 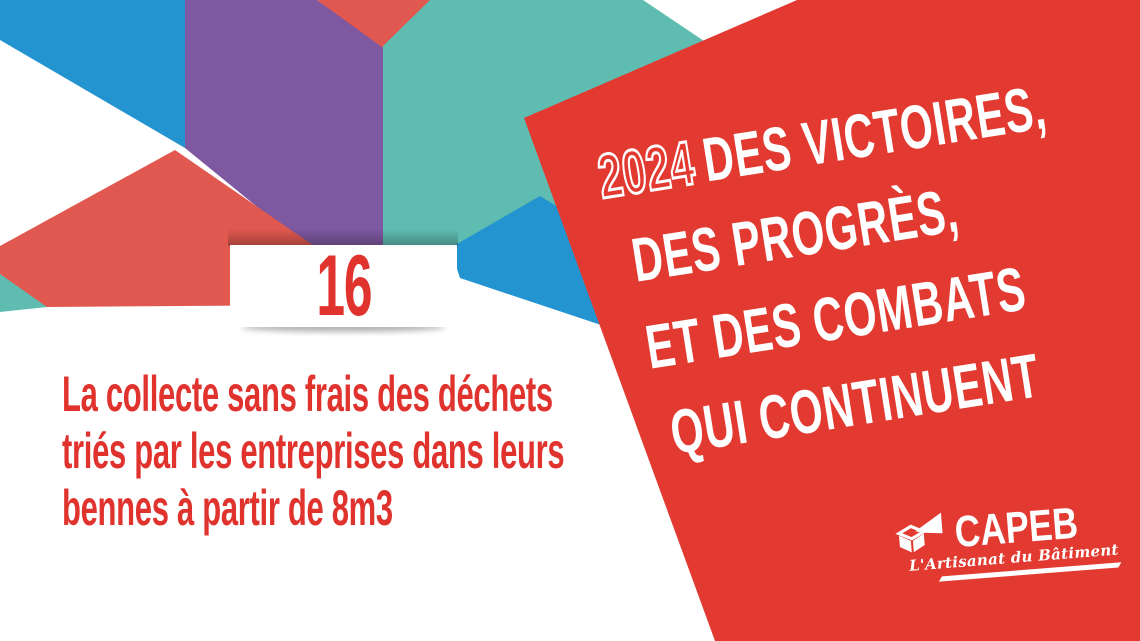 I want to click on page-number: 16, so click(x=343, y=286).